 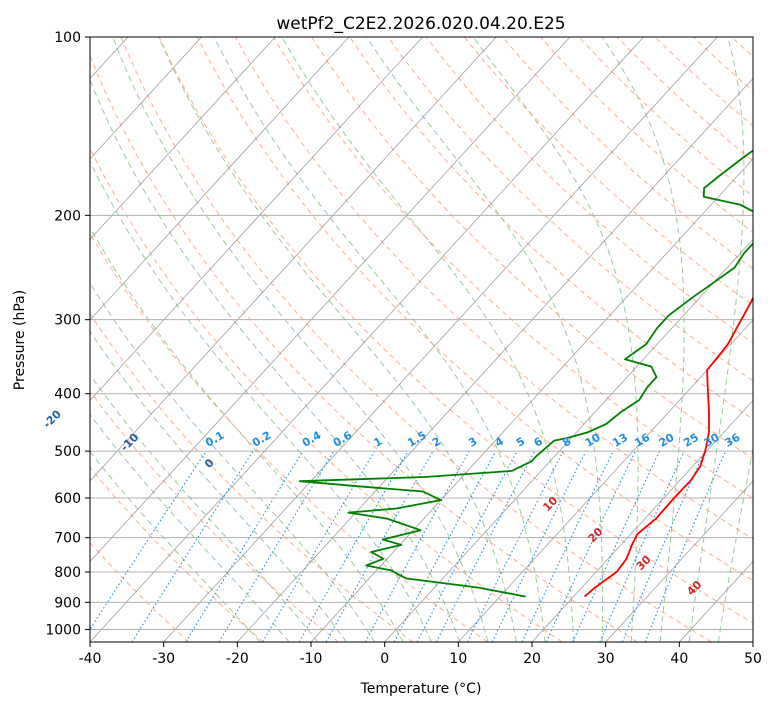 What do you see at coordinates (667, 440) in the screenshot?
I see `mixing-ratio-label: 20` at bounding box center [667, 440].